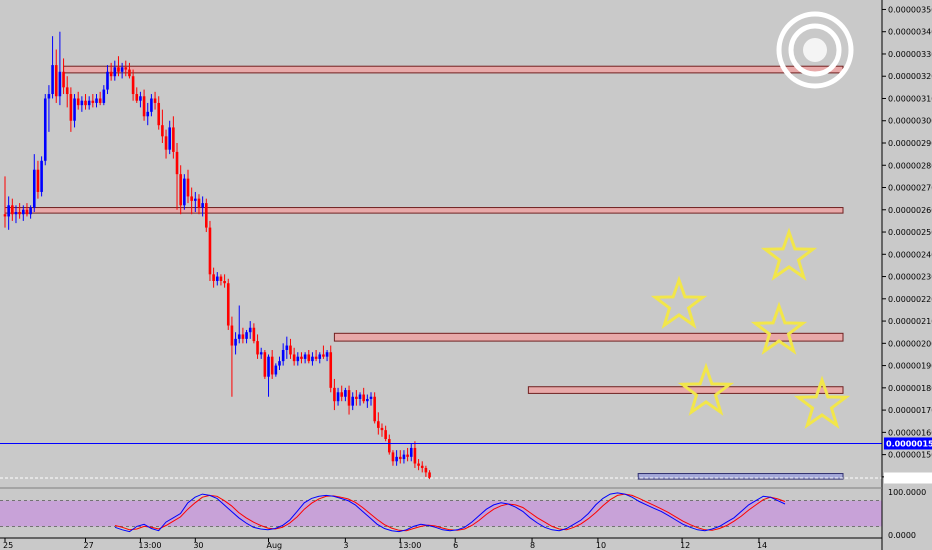  What do you see at coordinates (601, 545) in the screenshot?
I see `x-tick-label: 10` at bounding box center [601, 545].